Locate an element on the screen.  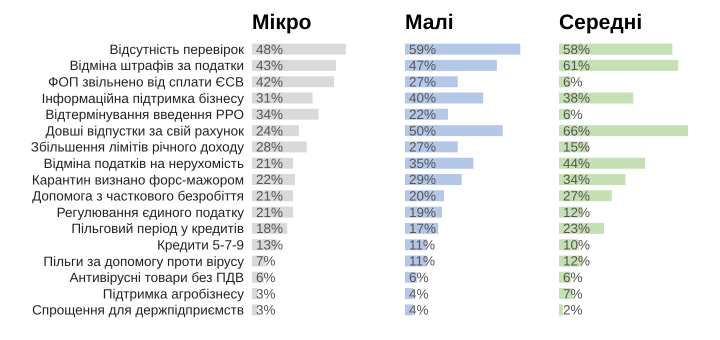
data-label: 23% is located at coordinates (576, 228).